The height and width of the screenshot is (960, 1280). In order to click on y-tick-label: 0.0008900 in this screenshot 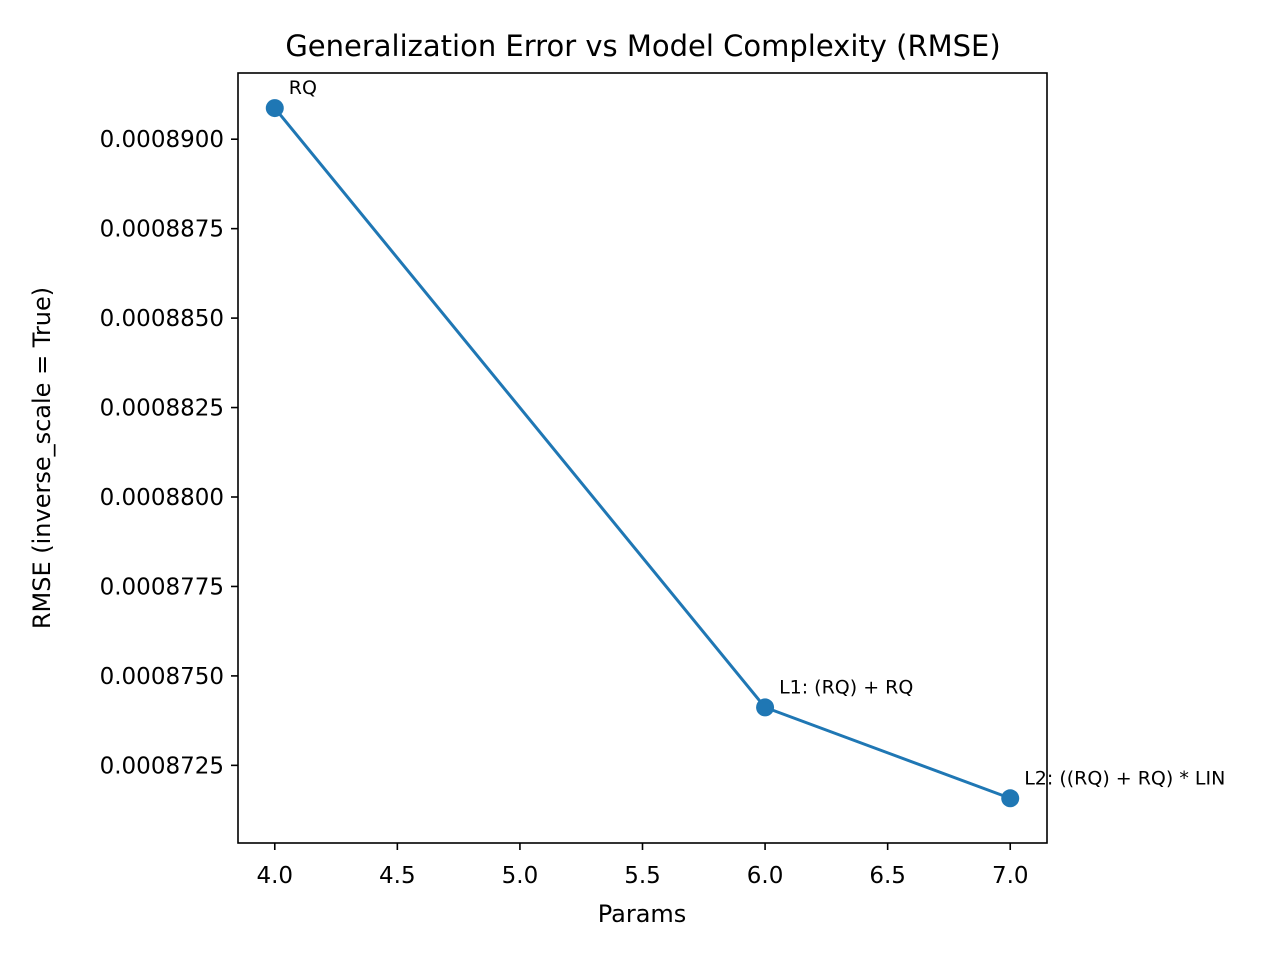, I will do `click(162, 140)`.